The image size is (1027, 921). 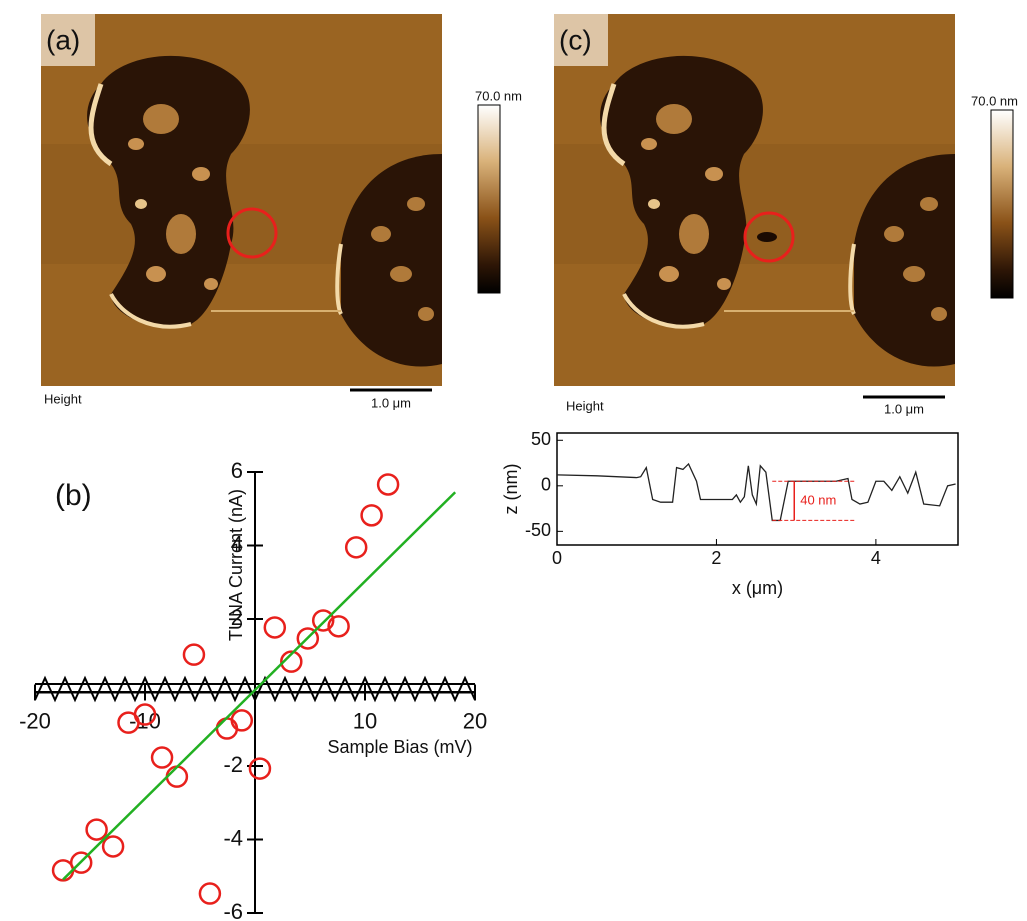 I want to click on hole, so click(x=767, y=237).